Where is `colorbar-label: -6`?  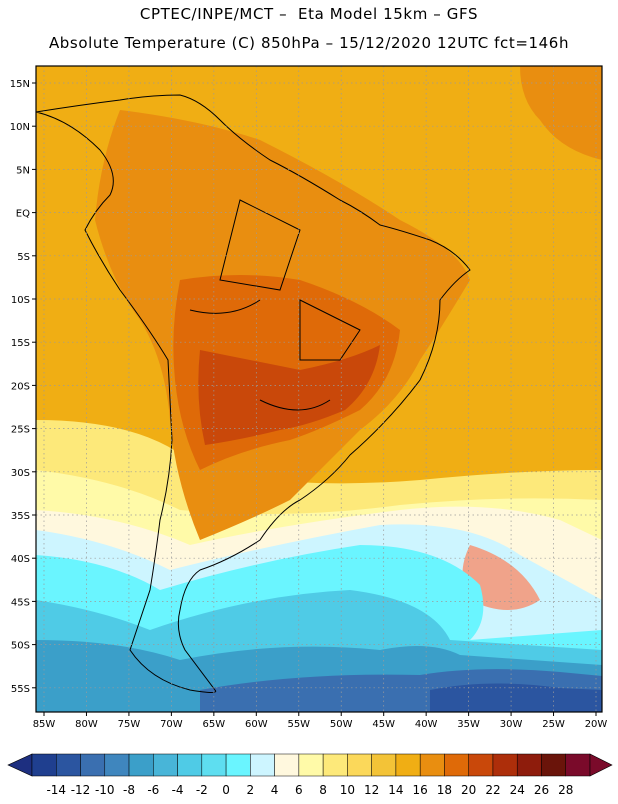
colorbar-label: -6 is located at coordinates (153, 790).